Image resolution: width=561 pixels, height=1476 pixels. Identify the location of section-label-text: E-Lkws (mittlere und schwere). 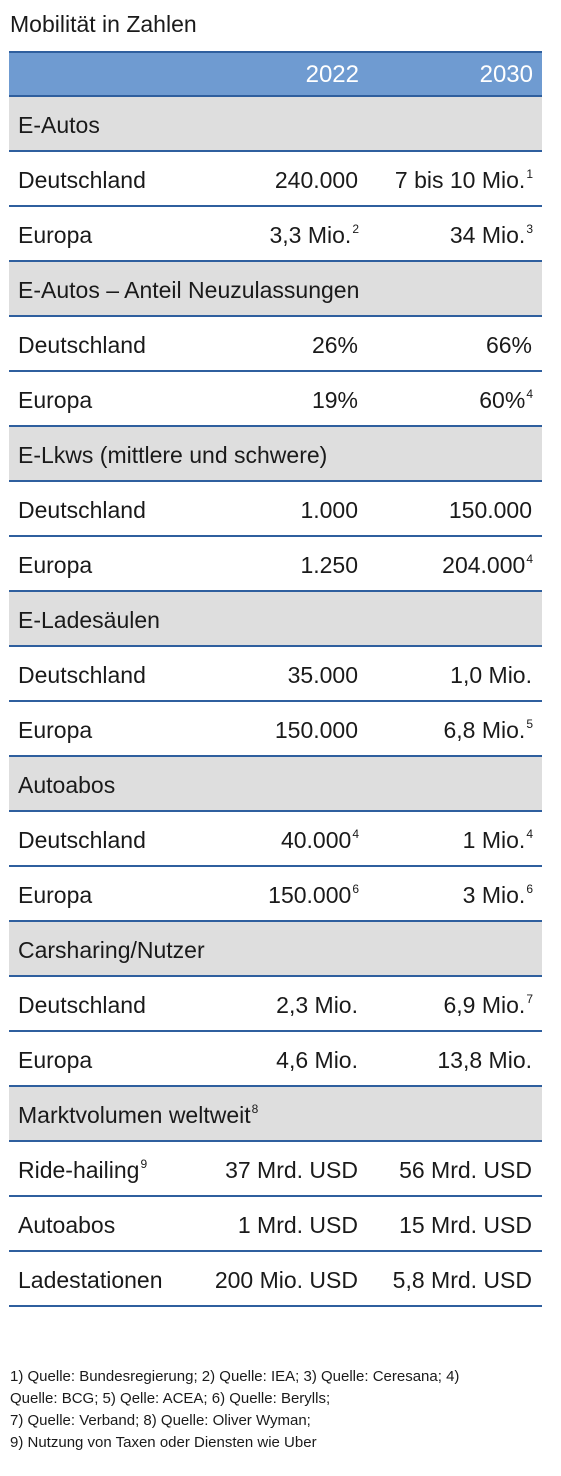
(173, 455).